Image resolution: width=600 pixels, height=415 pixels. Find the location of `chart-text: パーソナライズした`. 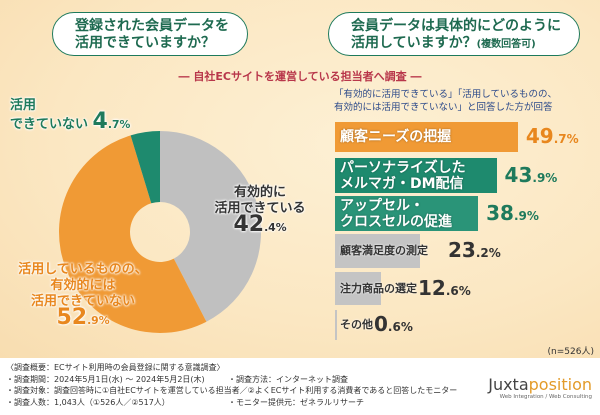

chart-text: パーソナライズした is located at coordinates (403, 167).